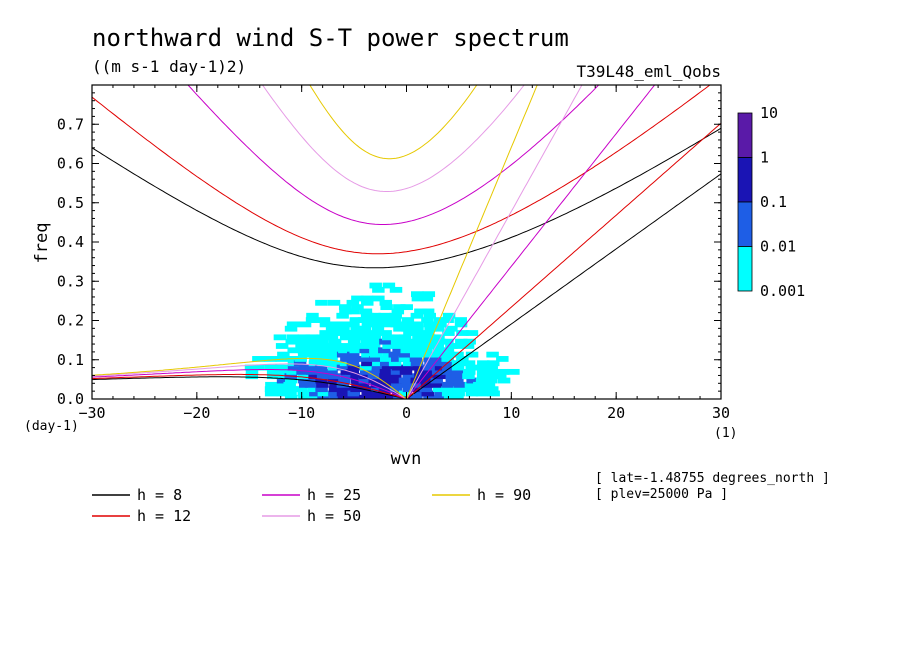  I want to click on chart-title: northward wind S-T power spectrum, so click(330, 38).